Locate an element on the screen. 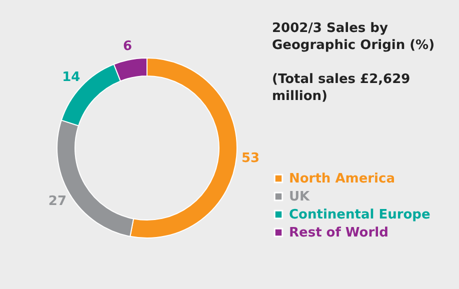 The image size is (459, 289). legend-label: Continental Europe is located at coordinates (359, 215).